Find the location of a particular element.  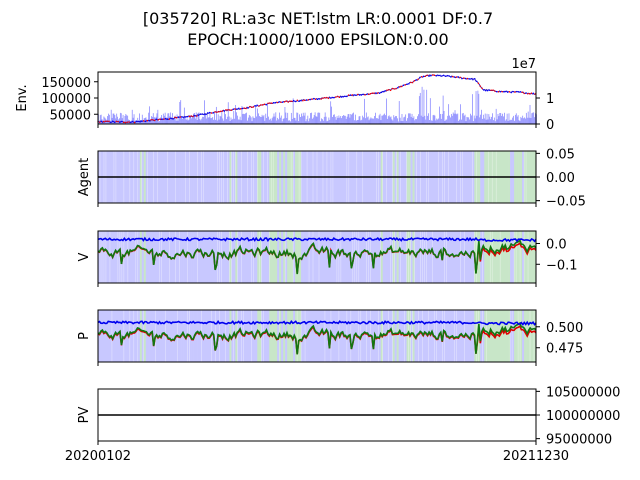

pv-panel: PV 105000000 100000000 95000000 is located at coordinates (348, 416).